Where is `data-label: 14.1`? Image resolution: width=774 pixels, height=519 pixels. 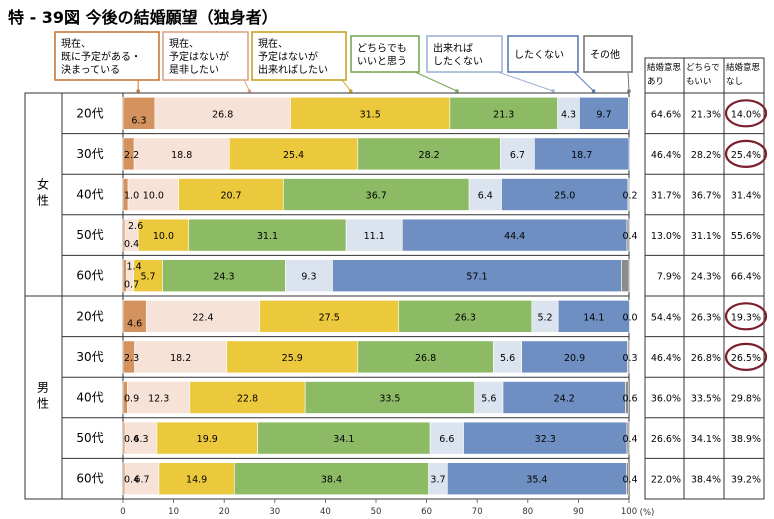 data-label: 14.1 is located at coordinates (593, 317).